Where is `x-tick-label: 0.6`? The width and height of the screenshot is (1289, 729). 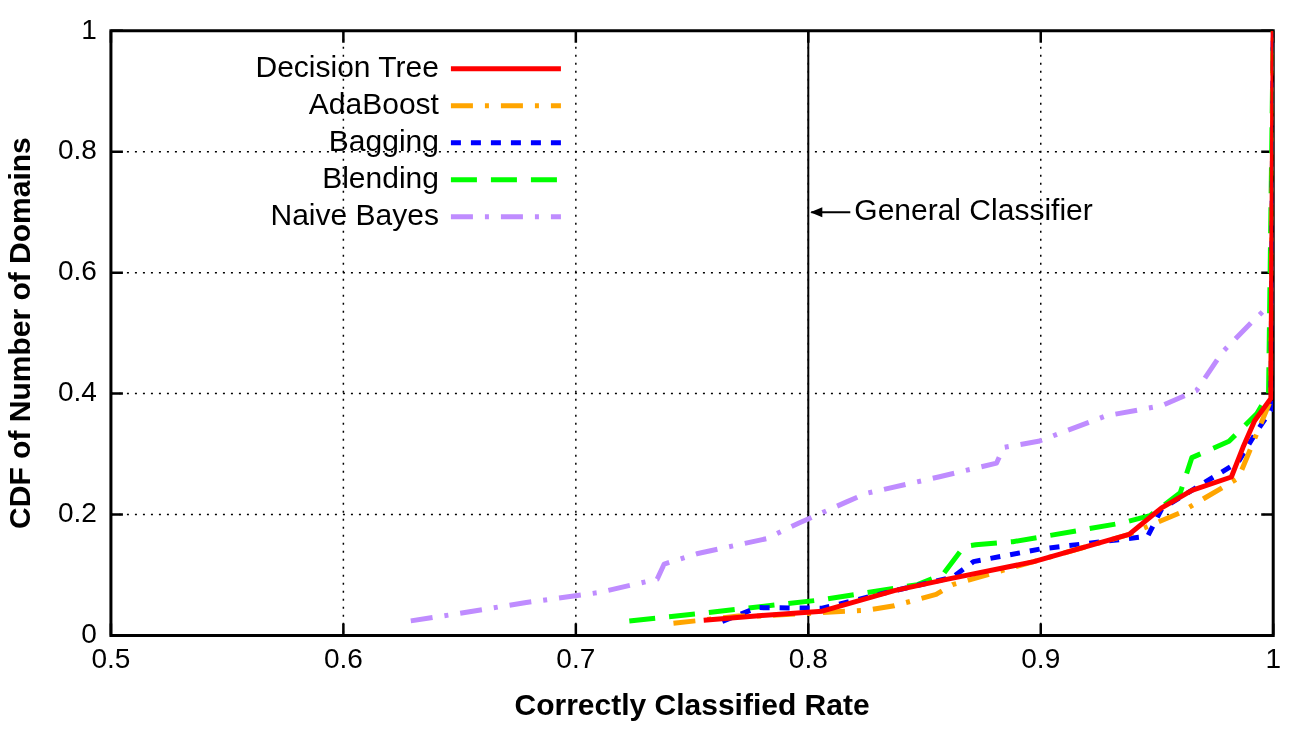 x-tick-label: 0.6 is located at coordinates (343, 658).